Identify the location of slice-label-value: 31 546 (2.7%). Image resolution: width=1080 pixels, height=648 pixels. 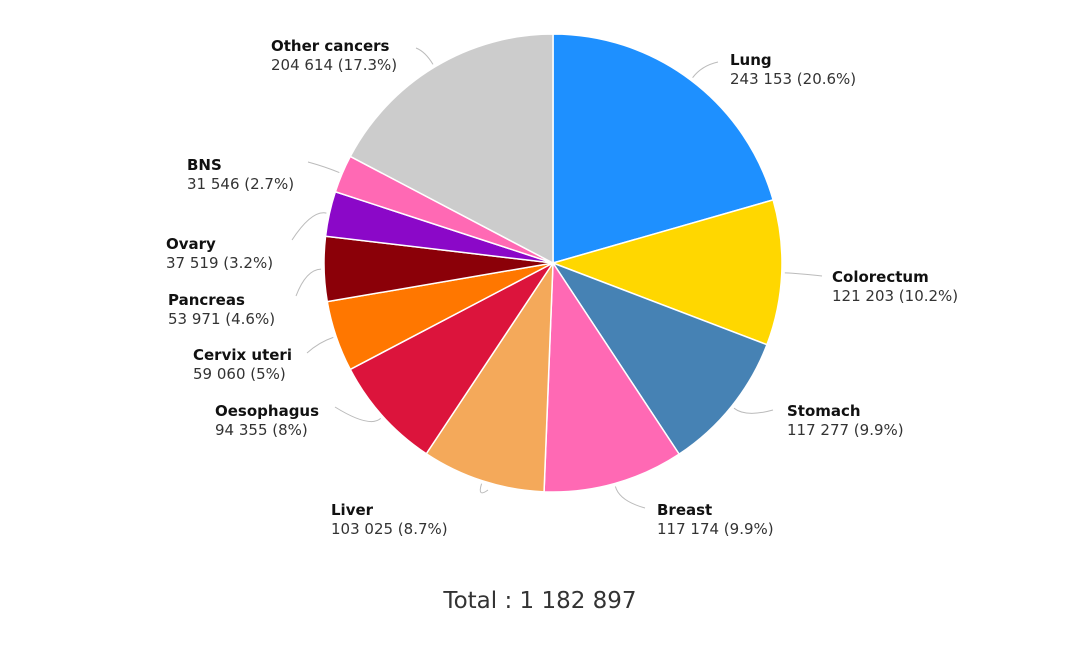
(240, 184).